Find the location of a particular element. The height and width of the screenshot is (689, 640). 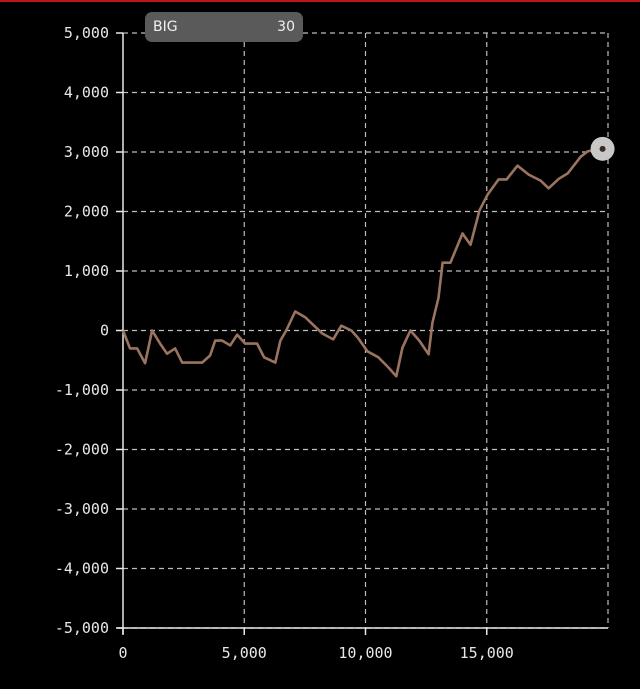

x-tick-label: 0 is located at coordinates (122, 653).